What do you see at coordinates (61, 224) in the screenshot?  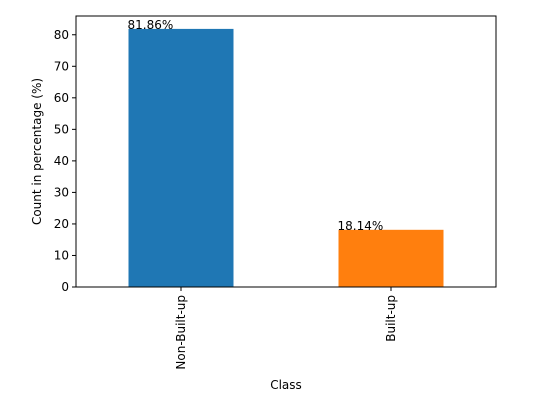 I see `y-tick-label: 20` at bounding box center [61, 224].